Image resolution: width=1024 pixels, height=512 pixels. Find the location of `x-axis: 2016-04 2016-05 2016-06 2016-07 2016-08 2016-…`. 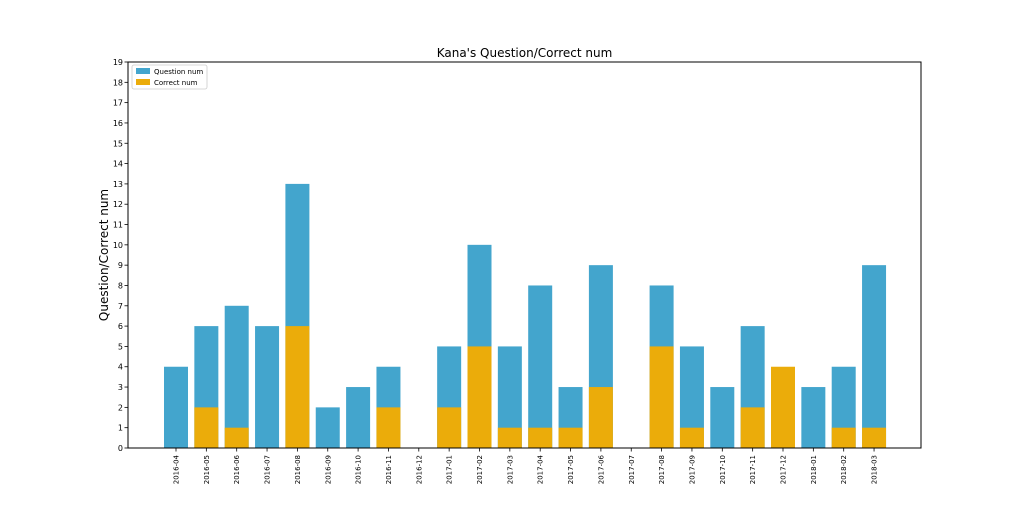

x-axis: 2016-04 2016-05 2016-06 2016-07 2016-08 2016-… is located at coordinates (526, 466).